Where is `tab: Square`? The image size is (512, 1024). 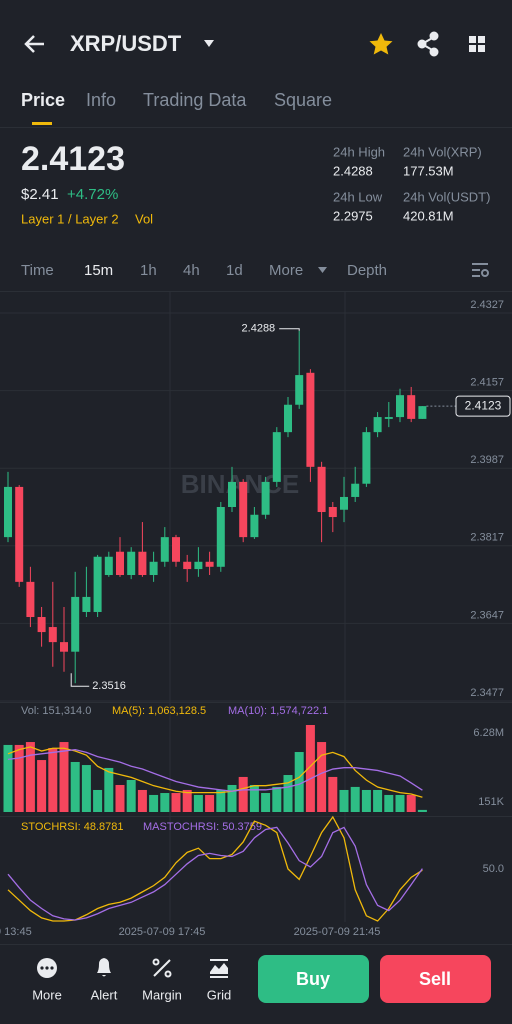
tab: Square is located at coordinates (303, 100).